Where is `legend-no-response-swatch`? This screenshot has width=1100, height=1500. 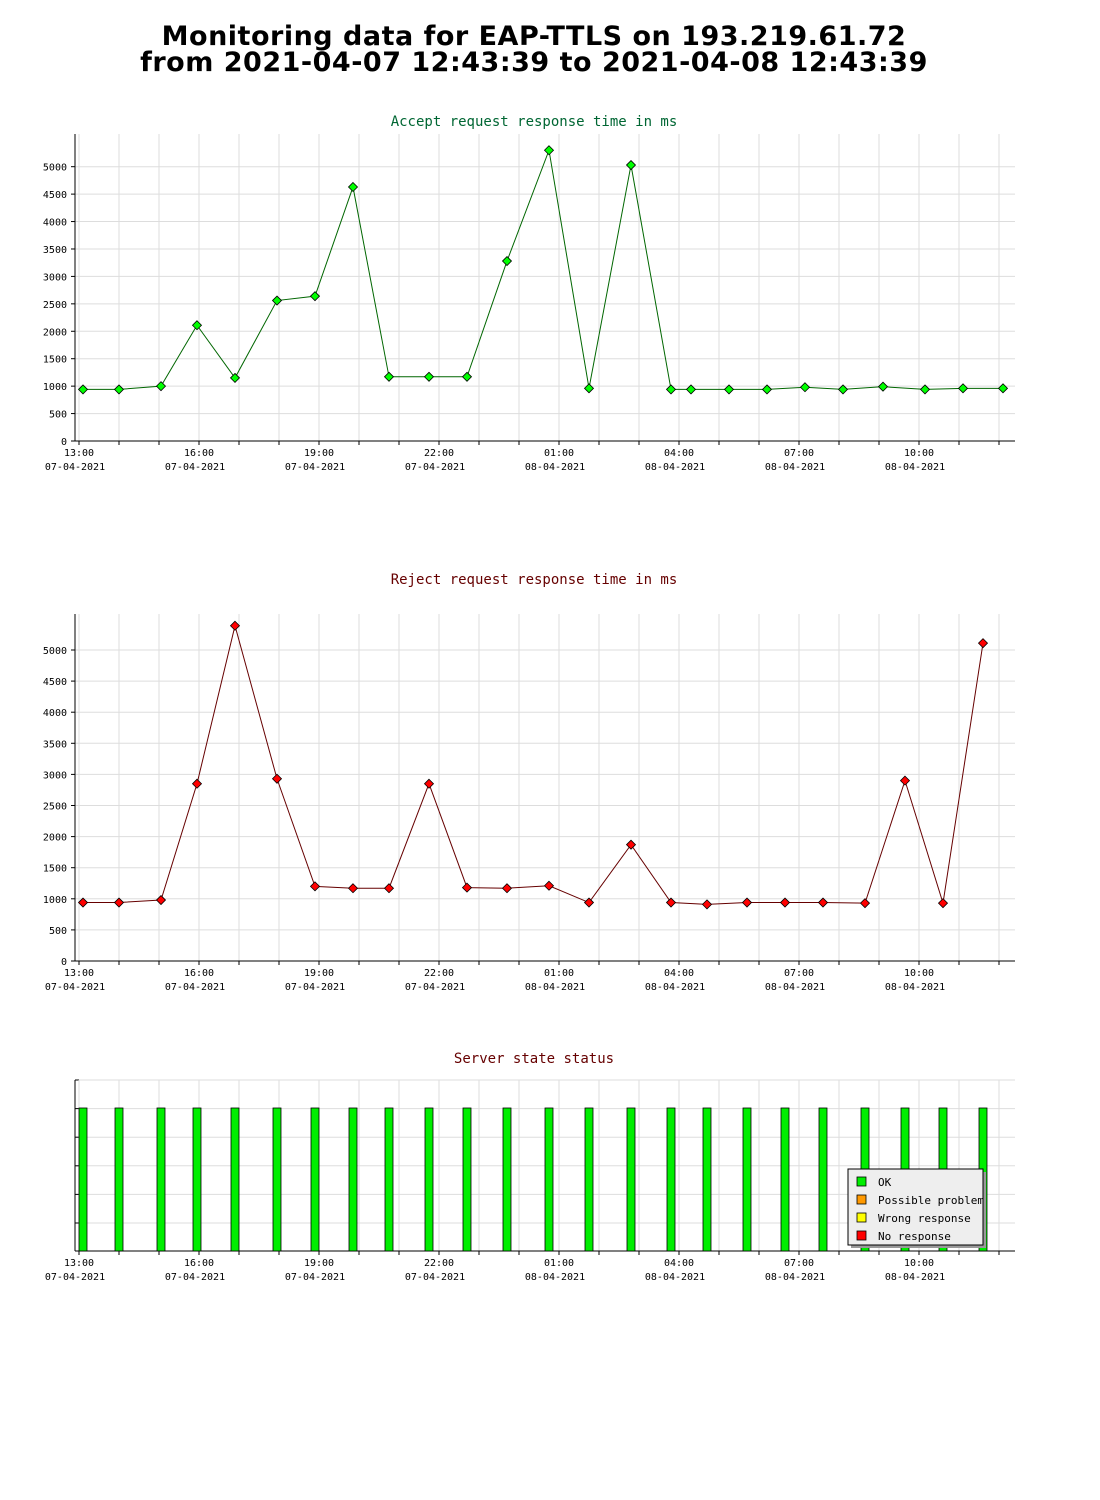
legend-no-response-swatch is located at coordinates (861, 1235).